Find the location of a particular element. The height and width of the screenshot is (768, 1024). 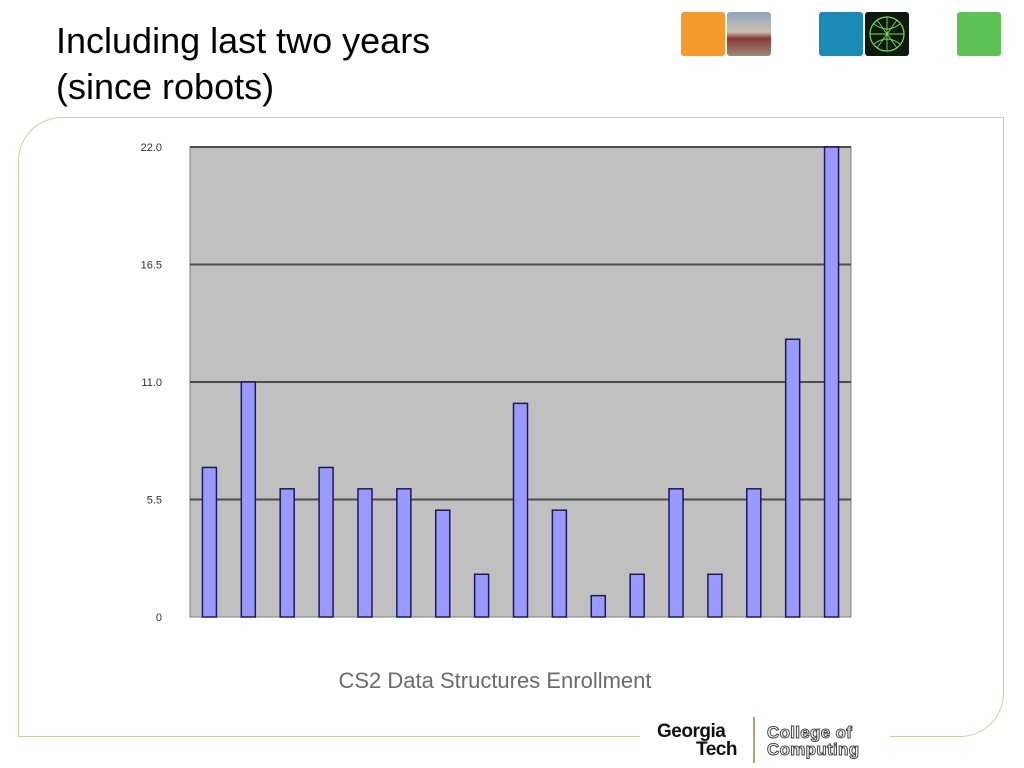

georgia-tech-college-of-computing-logo: Georgia Tech College of Computing is located at coordinates (775, 740).